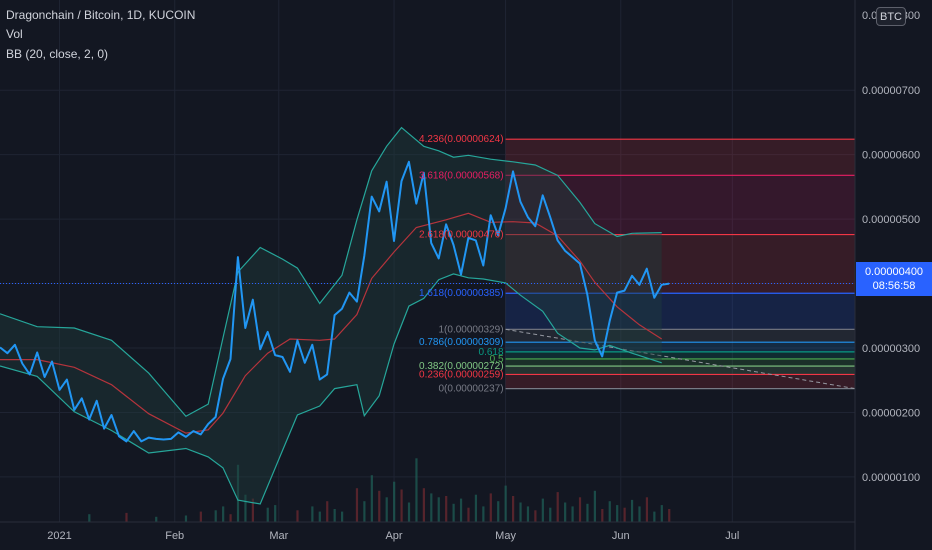 The image size is (932, 550). What do you see at coordinates (57, 54) in the screenshot?
I see `bollinger-legend: BB (20, close, 2, 0)` at bounding box center [57, 54].